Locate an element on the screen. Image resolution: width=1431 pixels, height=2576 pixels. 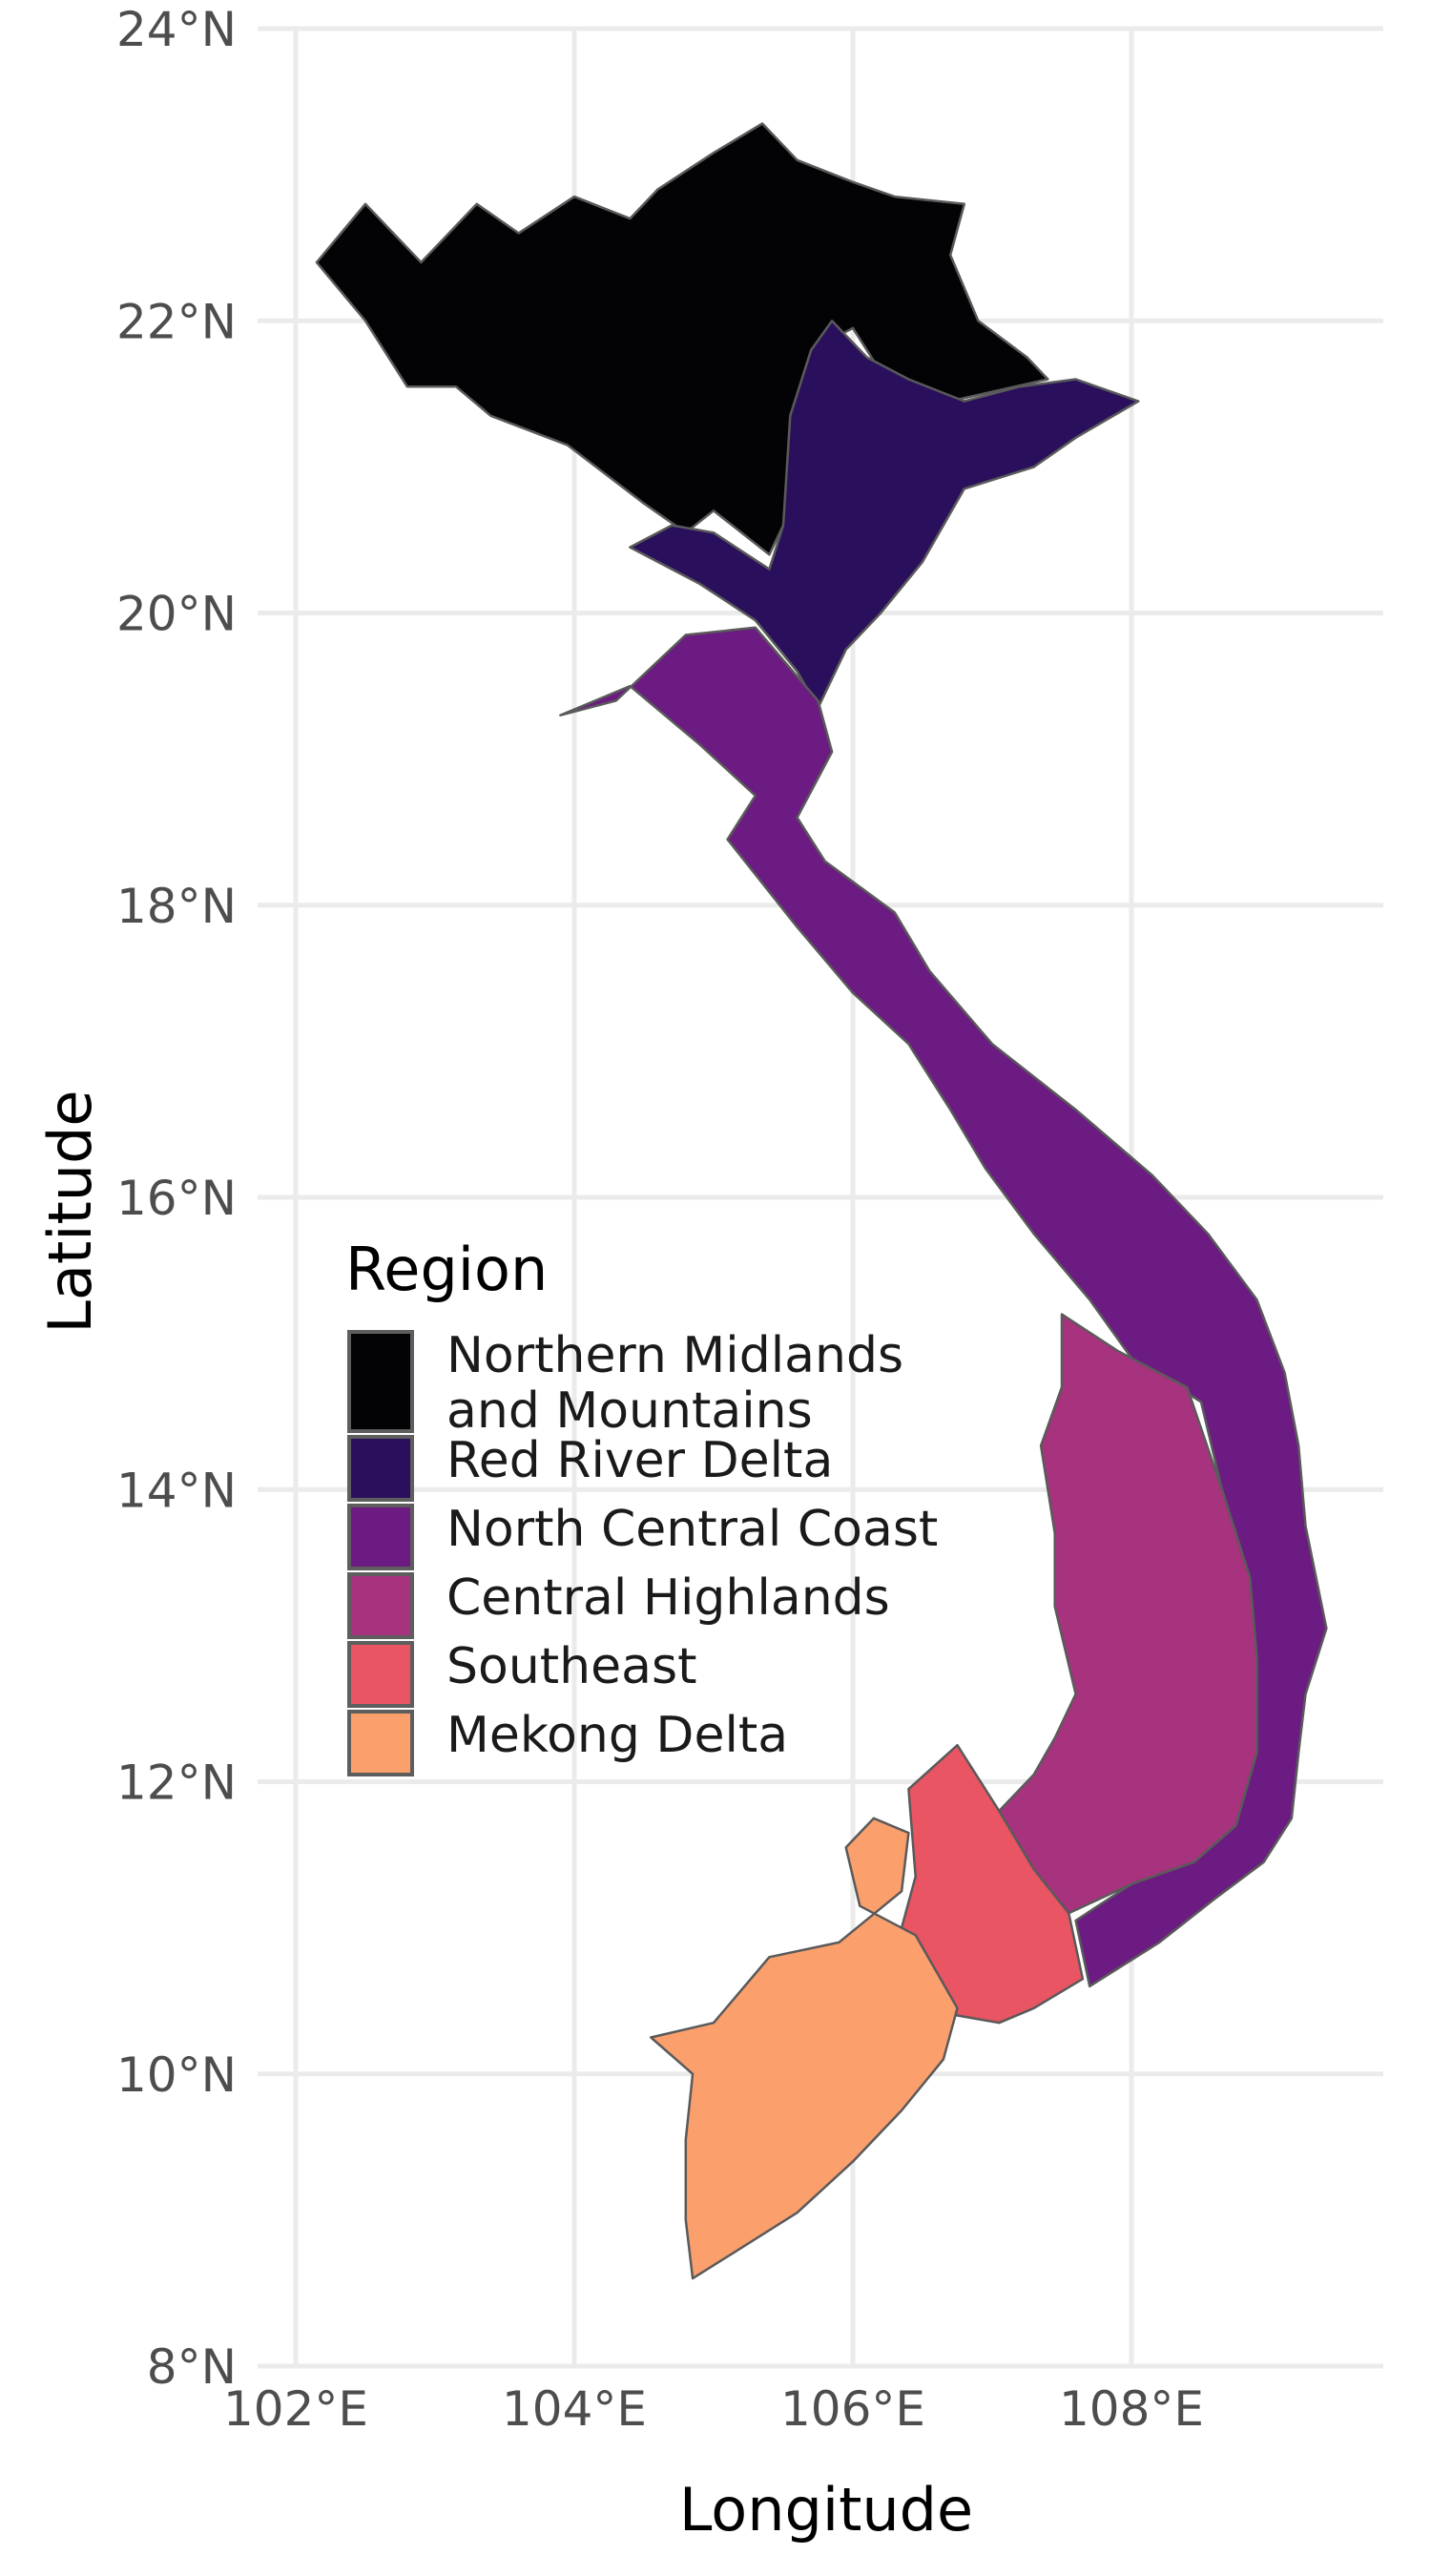
y-tick-label-4: 16°N is located at coordinates (176, 1198).